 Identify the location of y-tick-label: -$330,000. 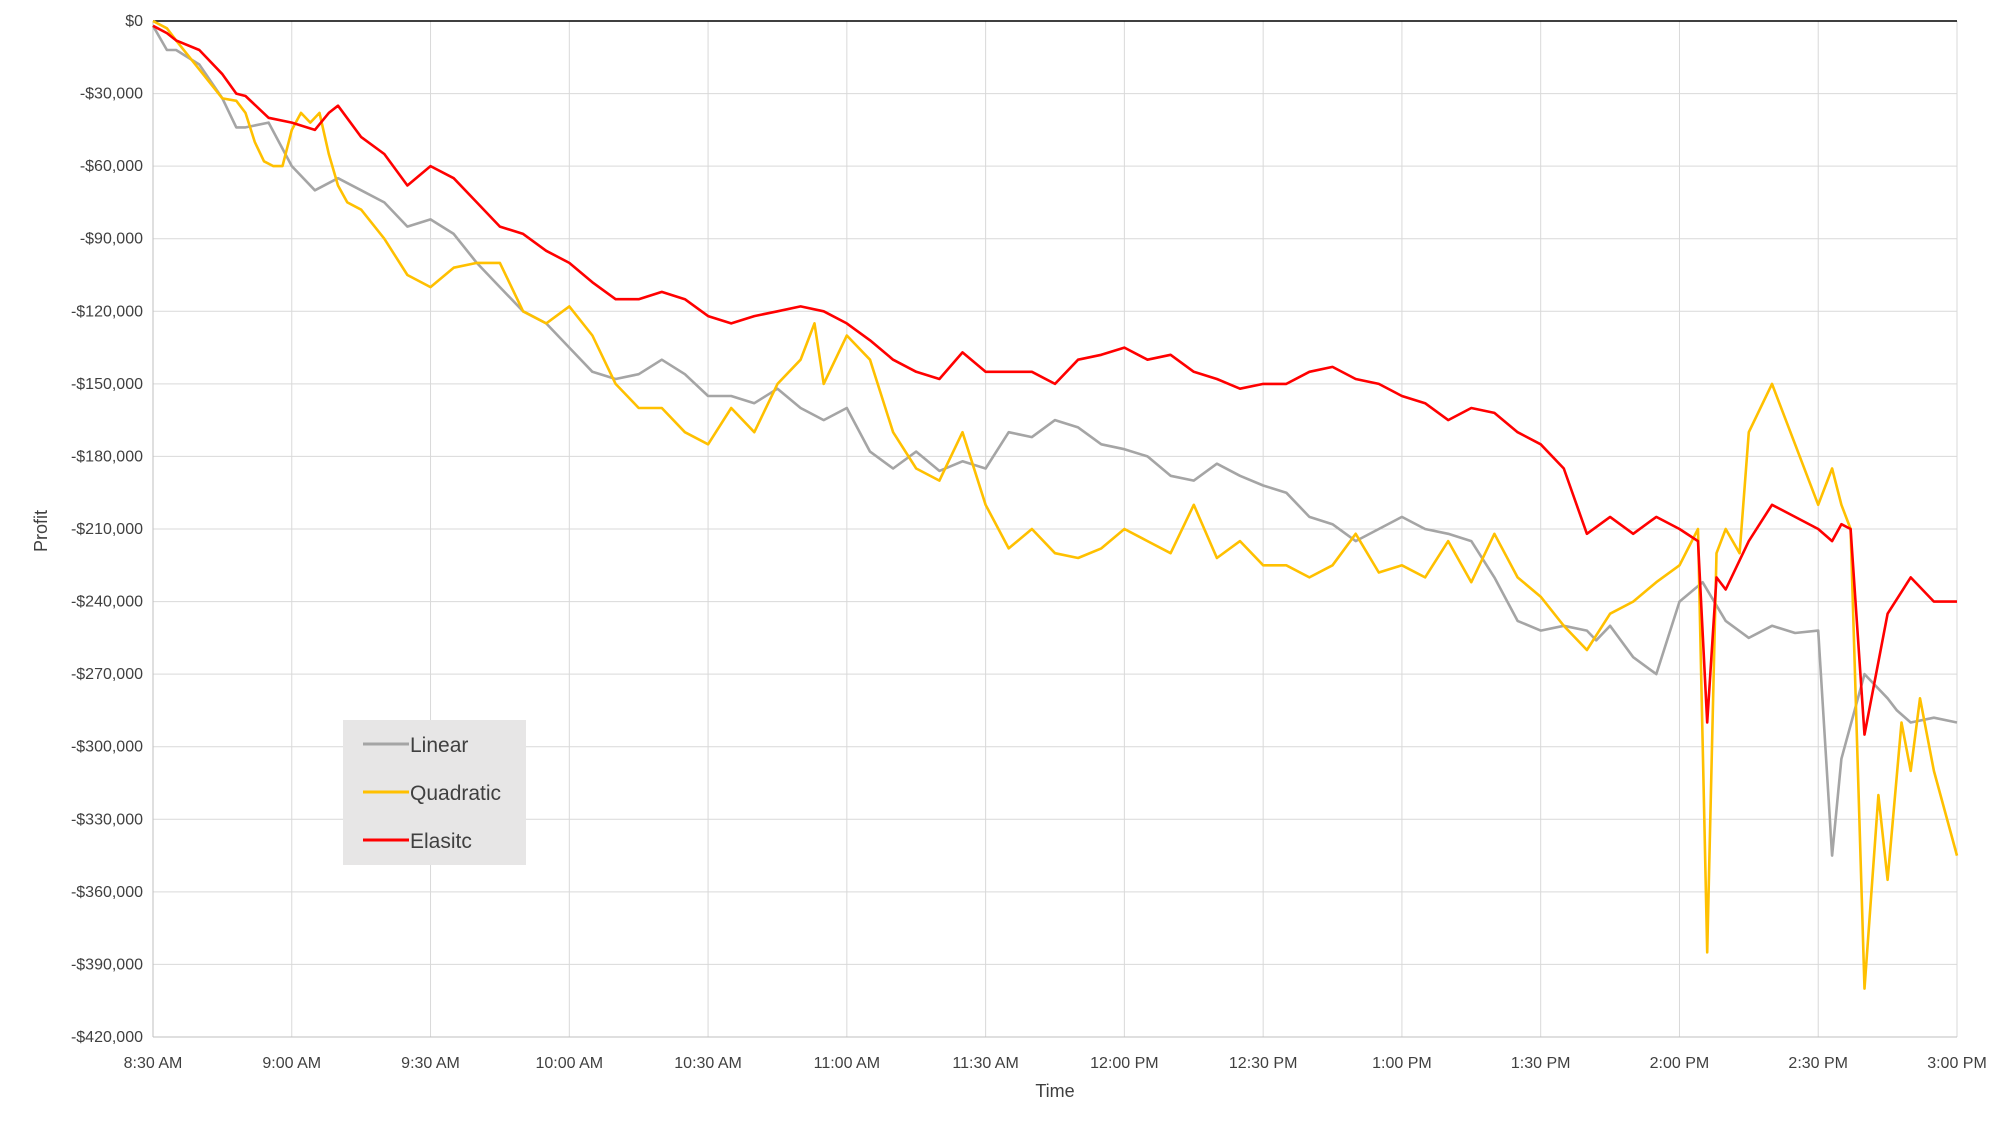
(107, 819).